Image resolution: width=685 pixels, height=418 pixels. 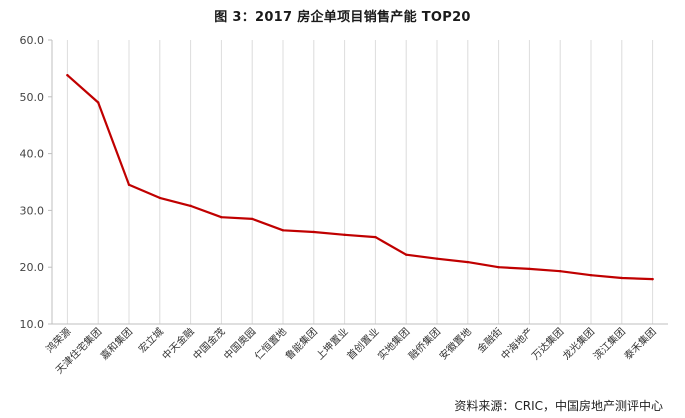 I want to click on y-tick-label: 10.0, so click(x=32, y=324).